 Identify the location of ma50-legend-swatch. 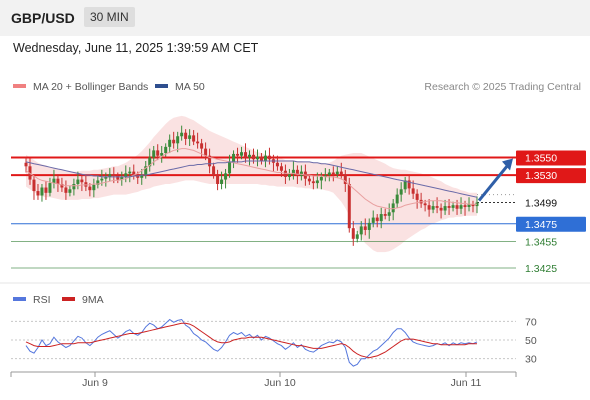
(161, 86).